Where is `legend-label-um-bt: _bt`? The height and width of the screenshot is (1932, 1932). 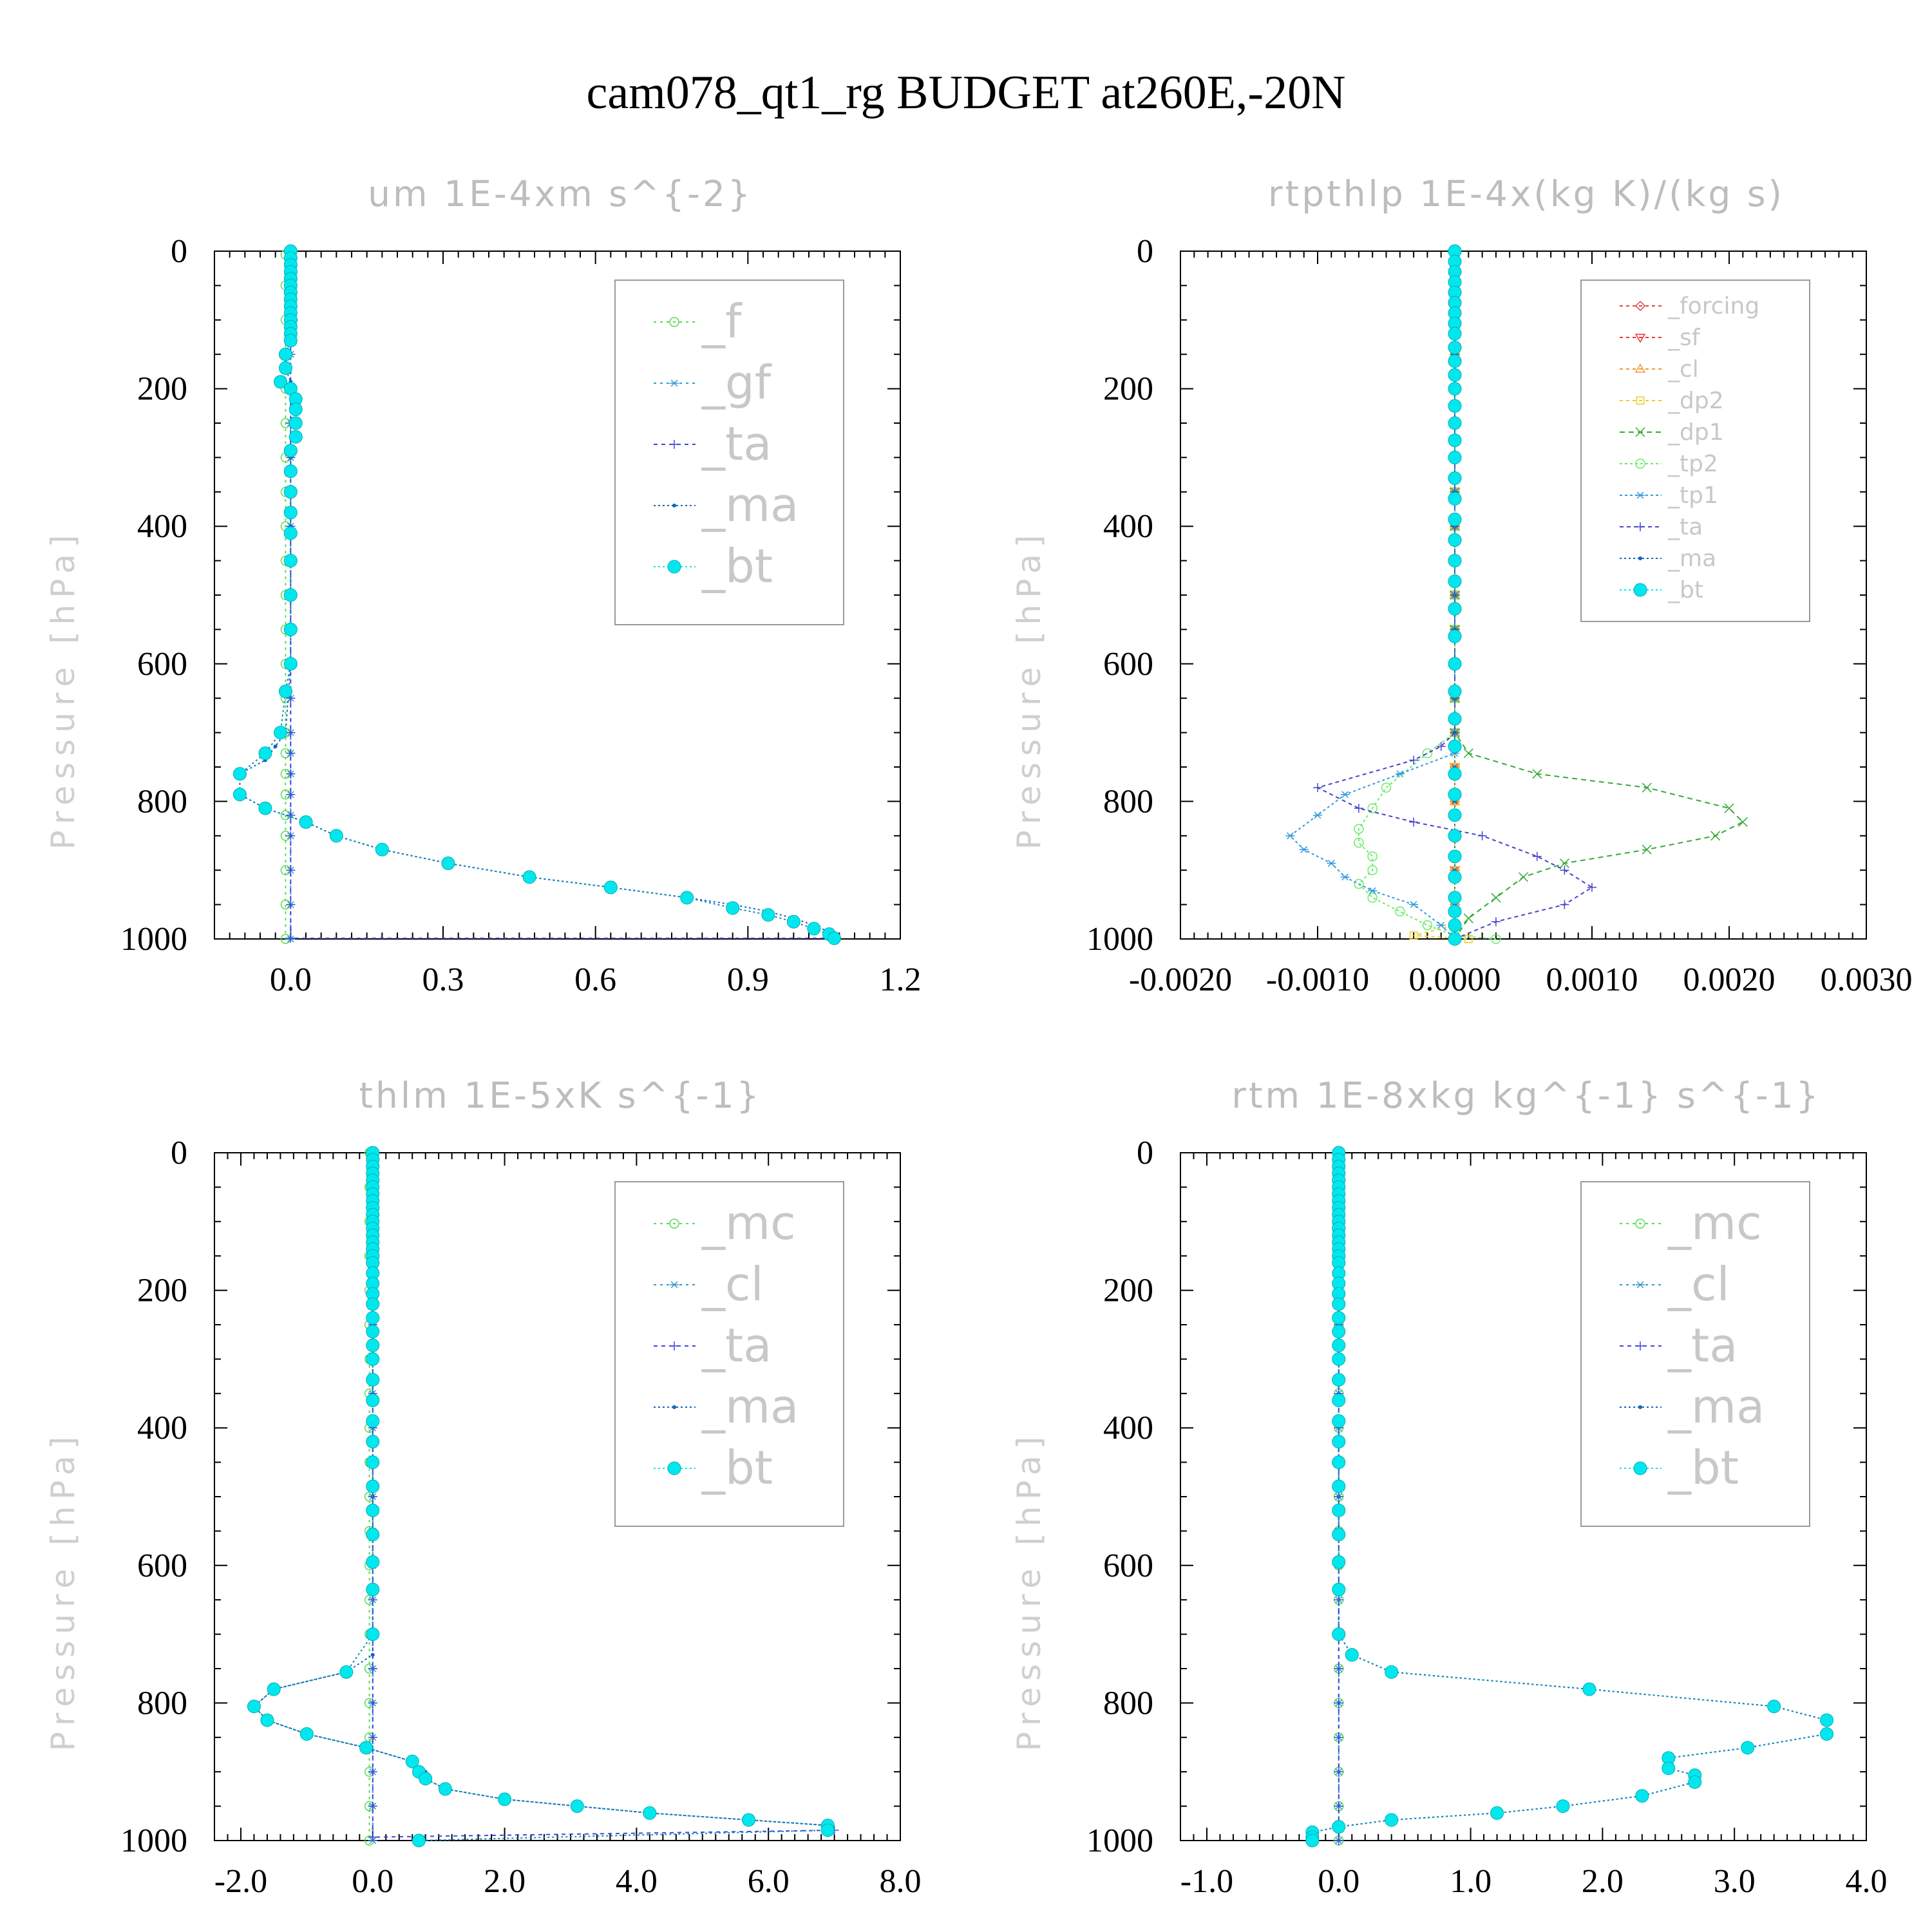 legend-label-um-bt: _bt is located at coordinates (737, 566).